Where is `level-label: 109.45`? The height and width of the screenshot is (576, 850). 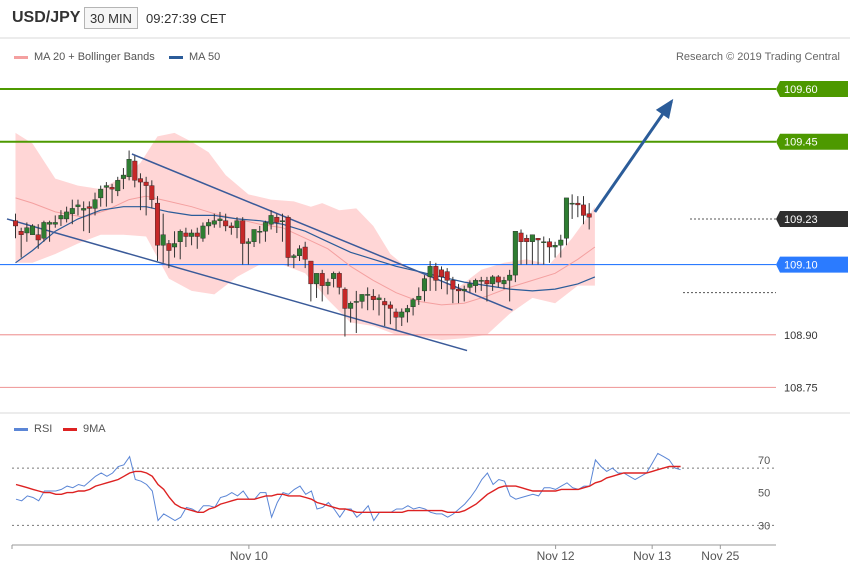 level-label: 109.45 is located at coordinates (801, 143).